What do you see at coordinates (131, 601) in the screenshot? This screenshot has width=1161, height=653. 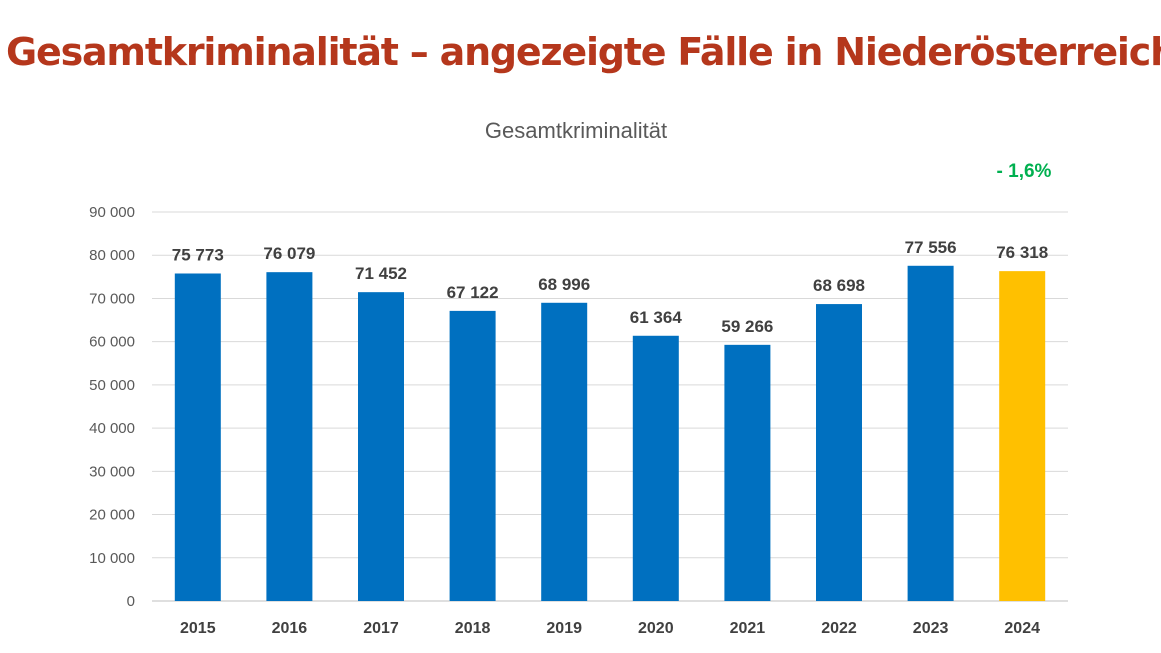 I see `y-tick-label: 0` at bounding box center [131, 601].